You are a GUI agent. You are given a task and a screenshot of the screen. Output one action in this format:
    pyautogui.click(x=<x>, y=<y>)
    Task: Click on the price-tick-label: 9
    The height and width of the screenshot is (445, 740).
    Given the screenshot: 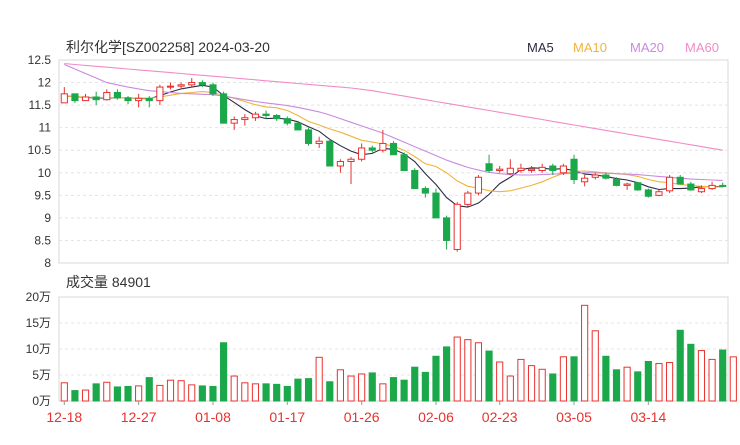 What is the action you would take?
    pyautogui.click(x=47, y=218)
    